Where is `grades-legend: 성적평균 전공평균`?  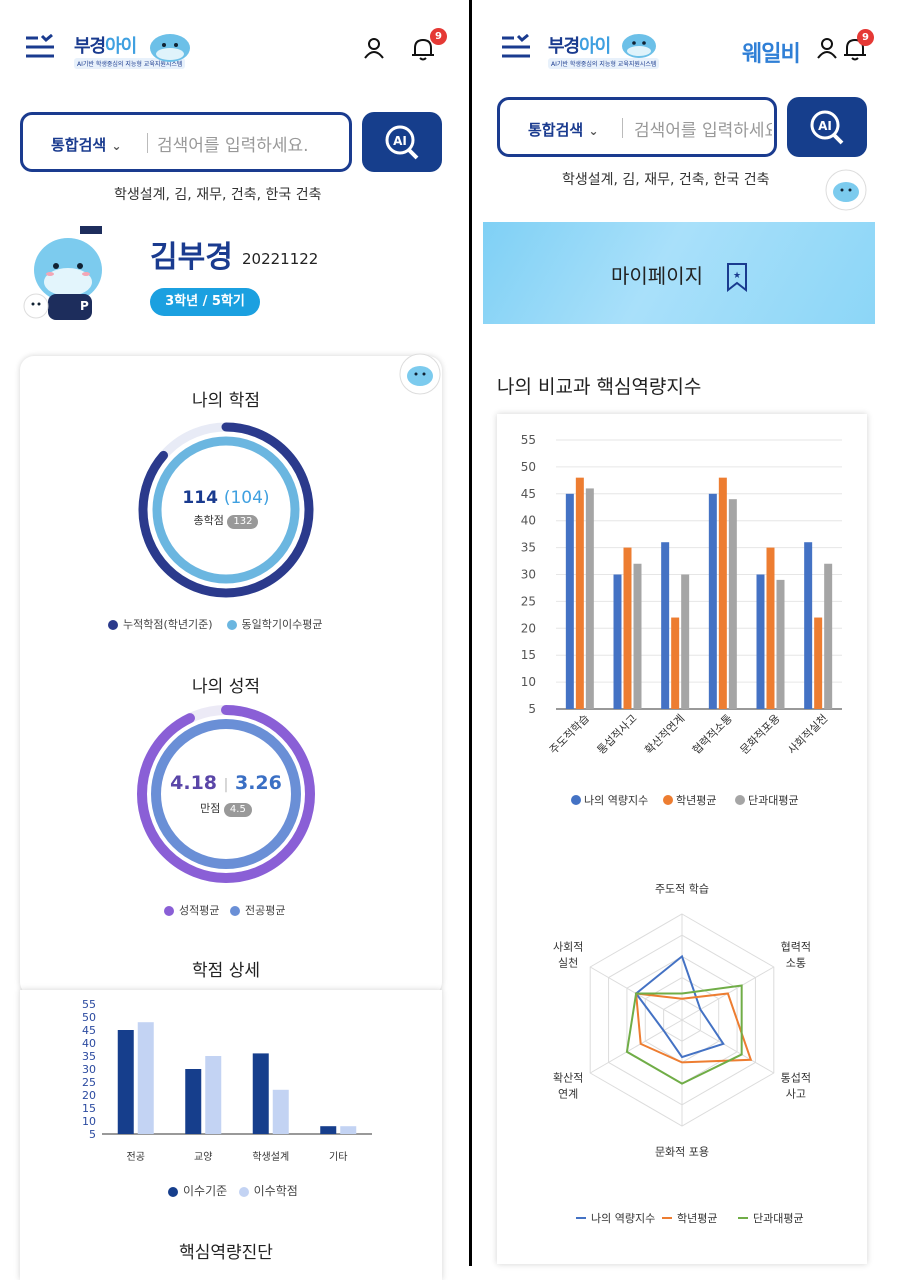 grades-legend: 성적평균 전공평균 is located at coordinates (224, 910).